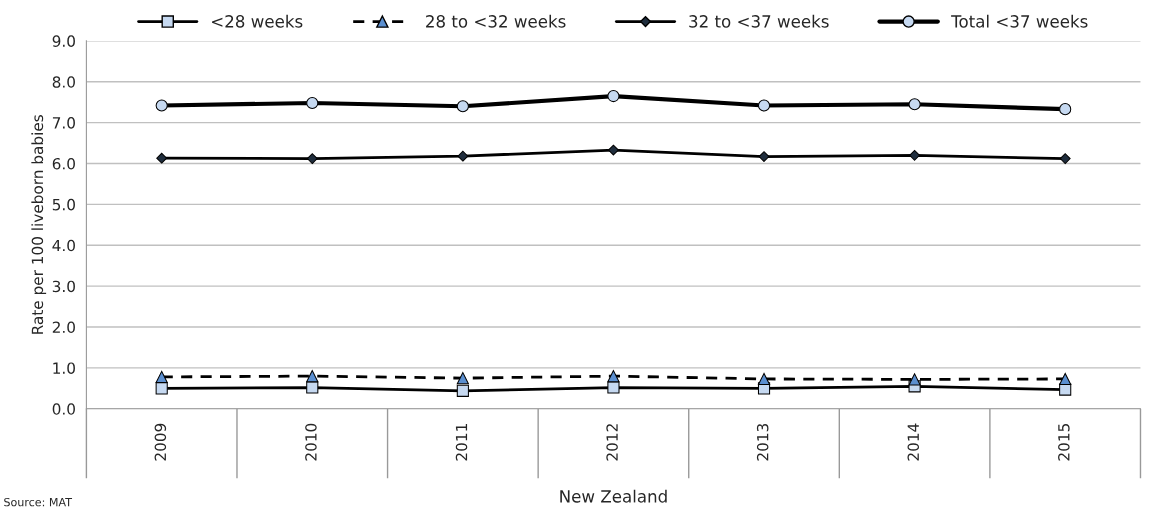 This screenshot has height=511, width=1152. Describe the element at coordinates (63, 327) in the screenshot. I see `y-tick-label: 2.0` at that location.